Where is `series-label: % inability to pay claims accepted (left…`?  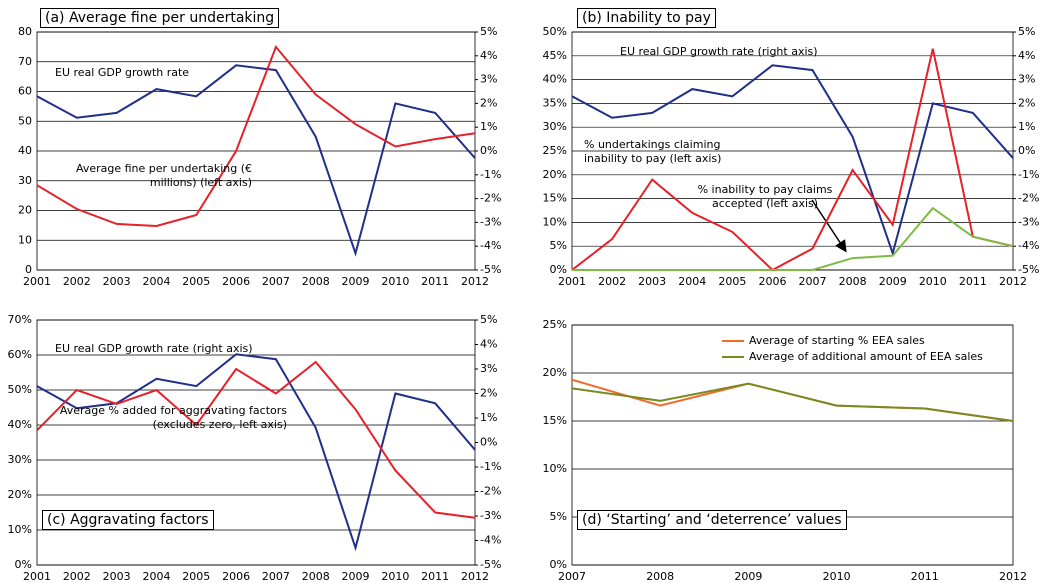
series-label: % inability to pay claims accepted (left… is located at coordinates (765, 196).